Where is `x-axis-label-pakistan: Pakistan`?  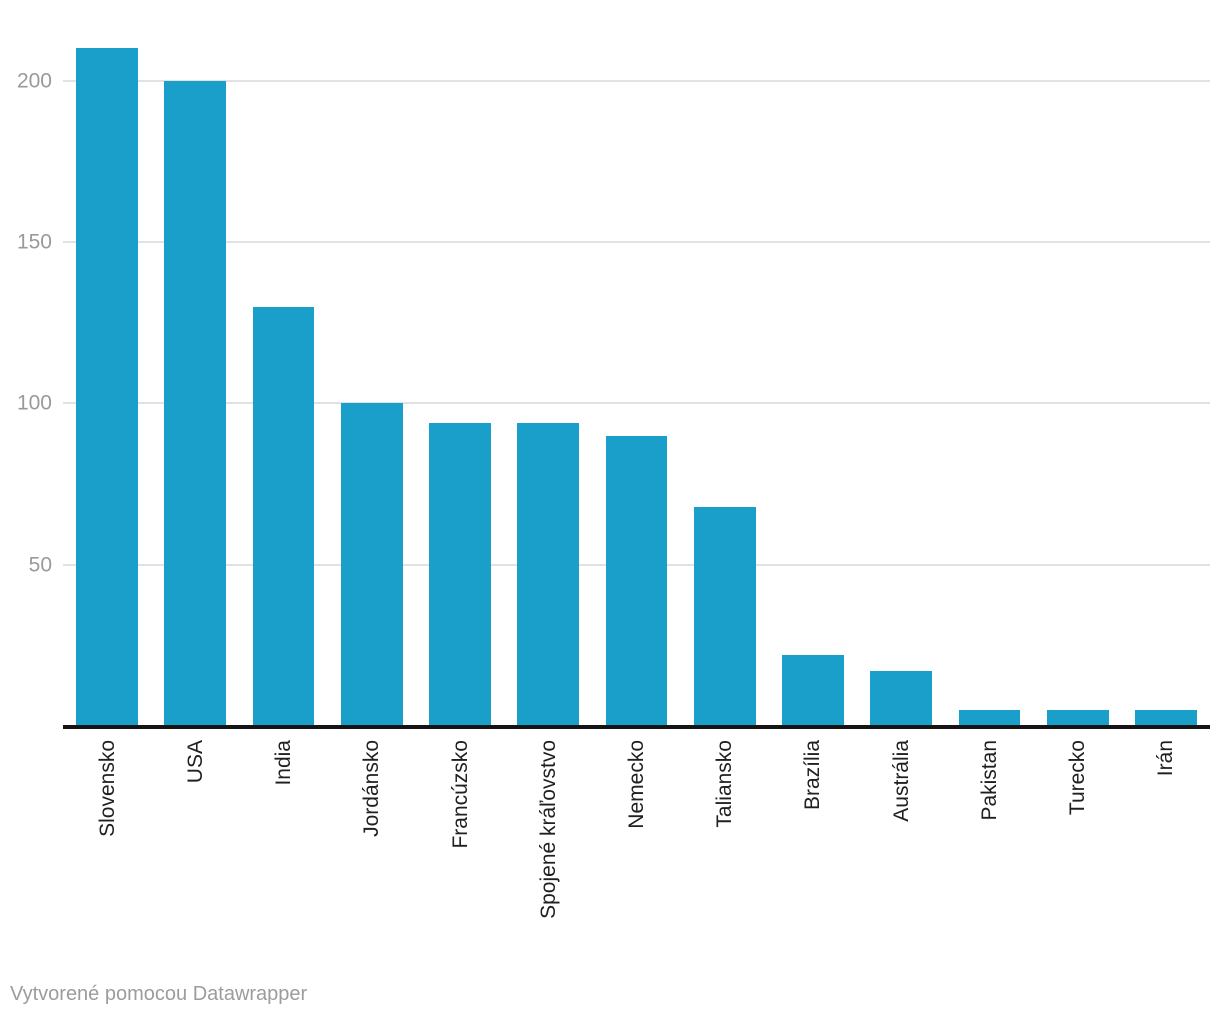
x-axis-label-pakistan: Pakistan is located at coordinates (989, 780).